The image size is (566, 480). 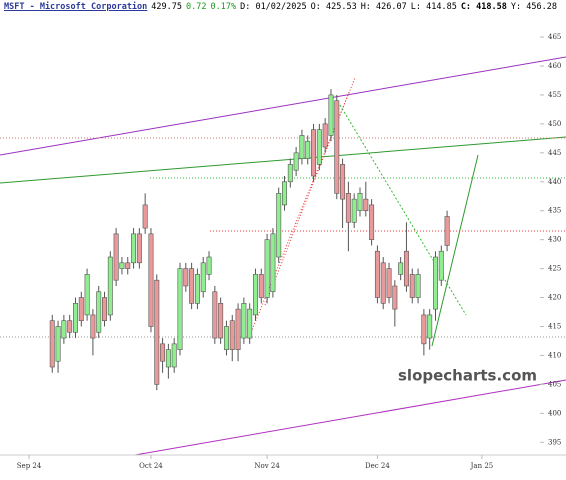 I want to click on y-tick-label: 430, so click(x=554, y=240).